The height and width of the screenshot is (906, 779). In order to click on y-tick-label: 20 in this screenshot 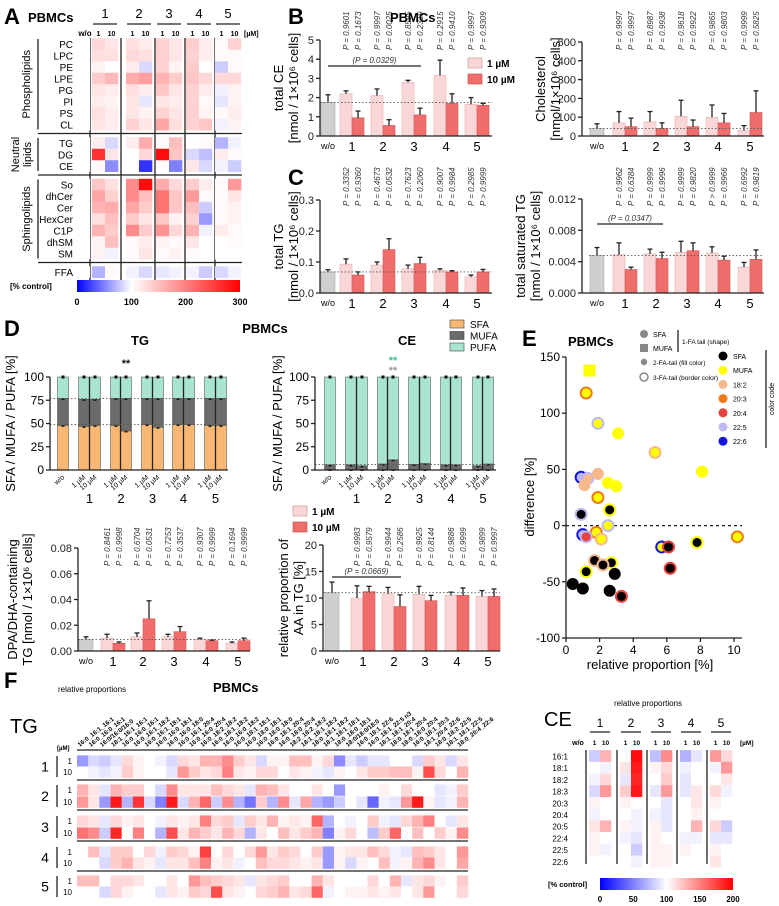, I will do `click(311, 546)`.